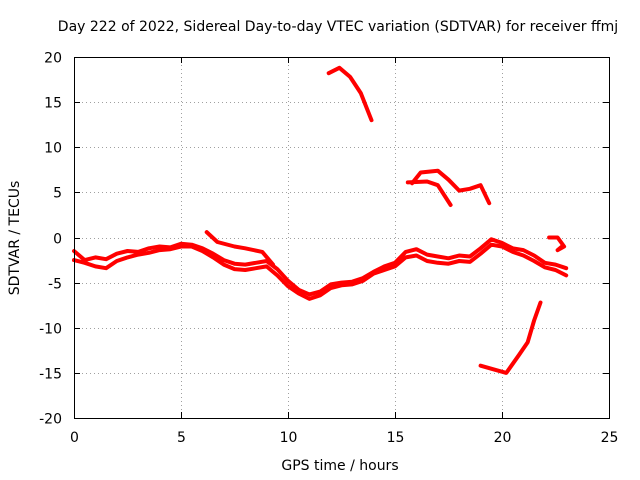  Describe the element at coordinates (50, 420) in the screenshot. I see `y-tick-label: -20` at that location.